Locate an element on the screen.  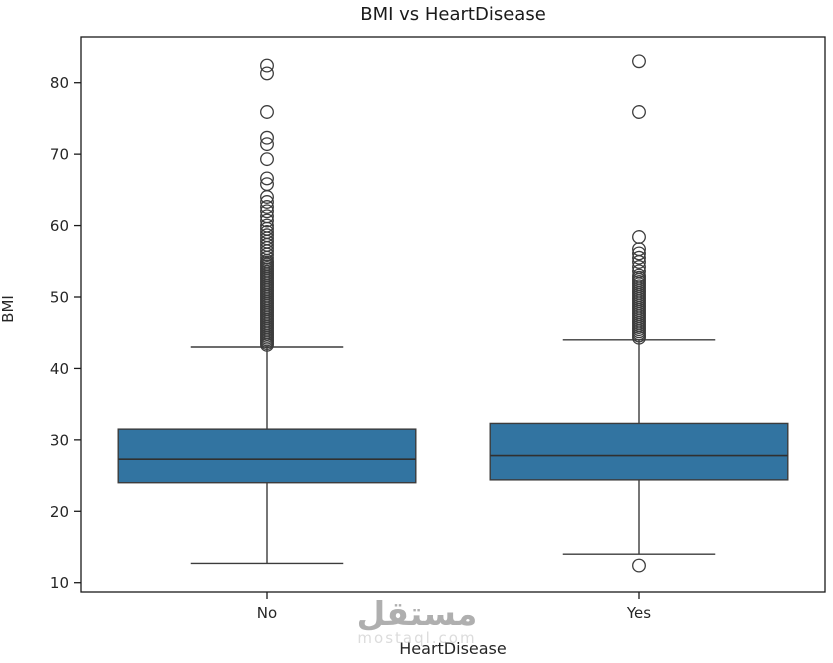
y-tick-label: 40 is located at coordinates (59, 369).